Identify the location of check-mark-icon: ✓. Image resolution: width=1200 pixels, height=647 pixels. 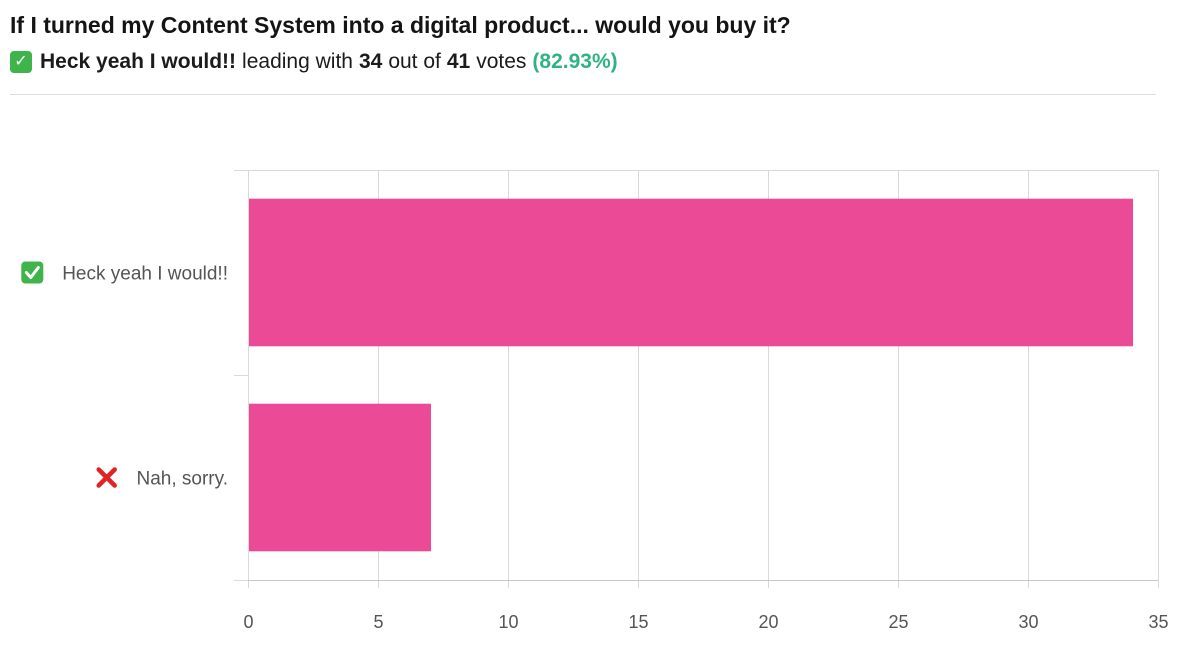
(21, 62).